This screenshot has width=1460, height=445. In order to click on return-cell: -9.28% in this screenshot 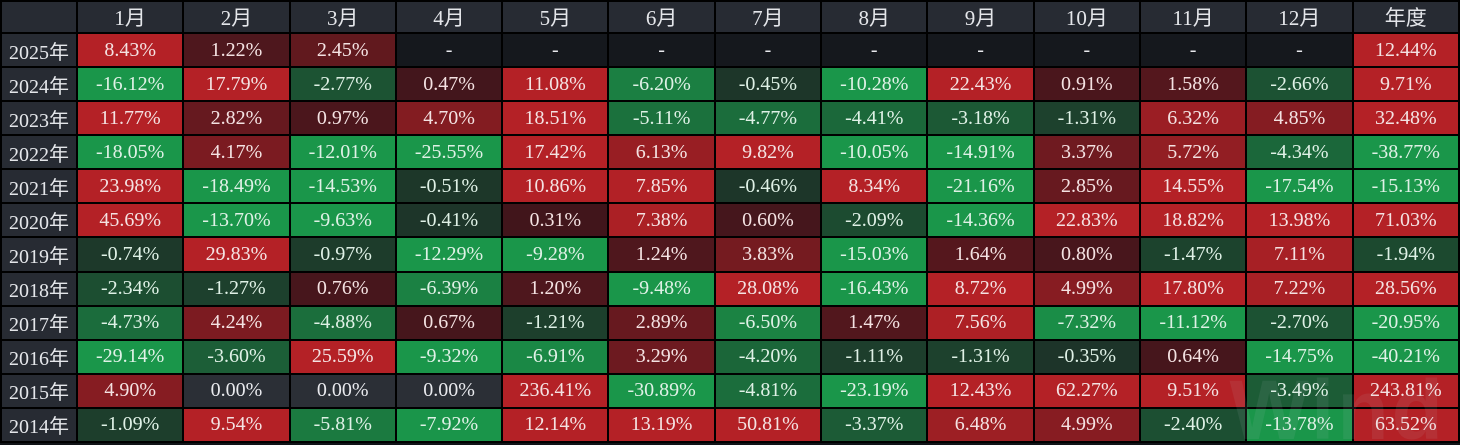, I will do `click(555, 254)`.